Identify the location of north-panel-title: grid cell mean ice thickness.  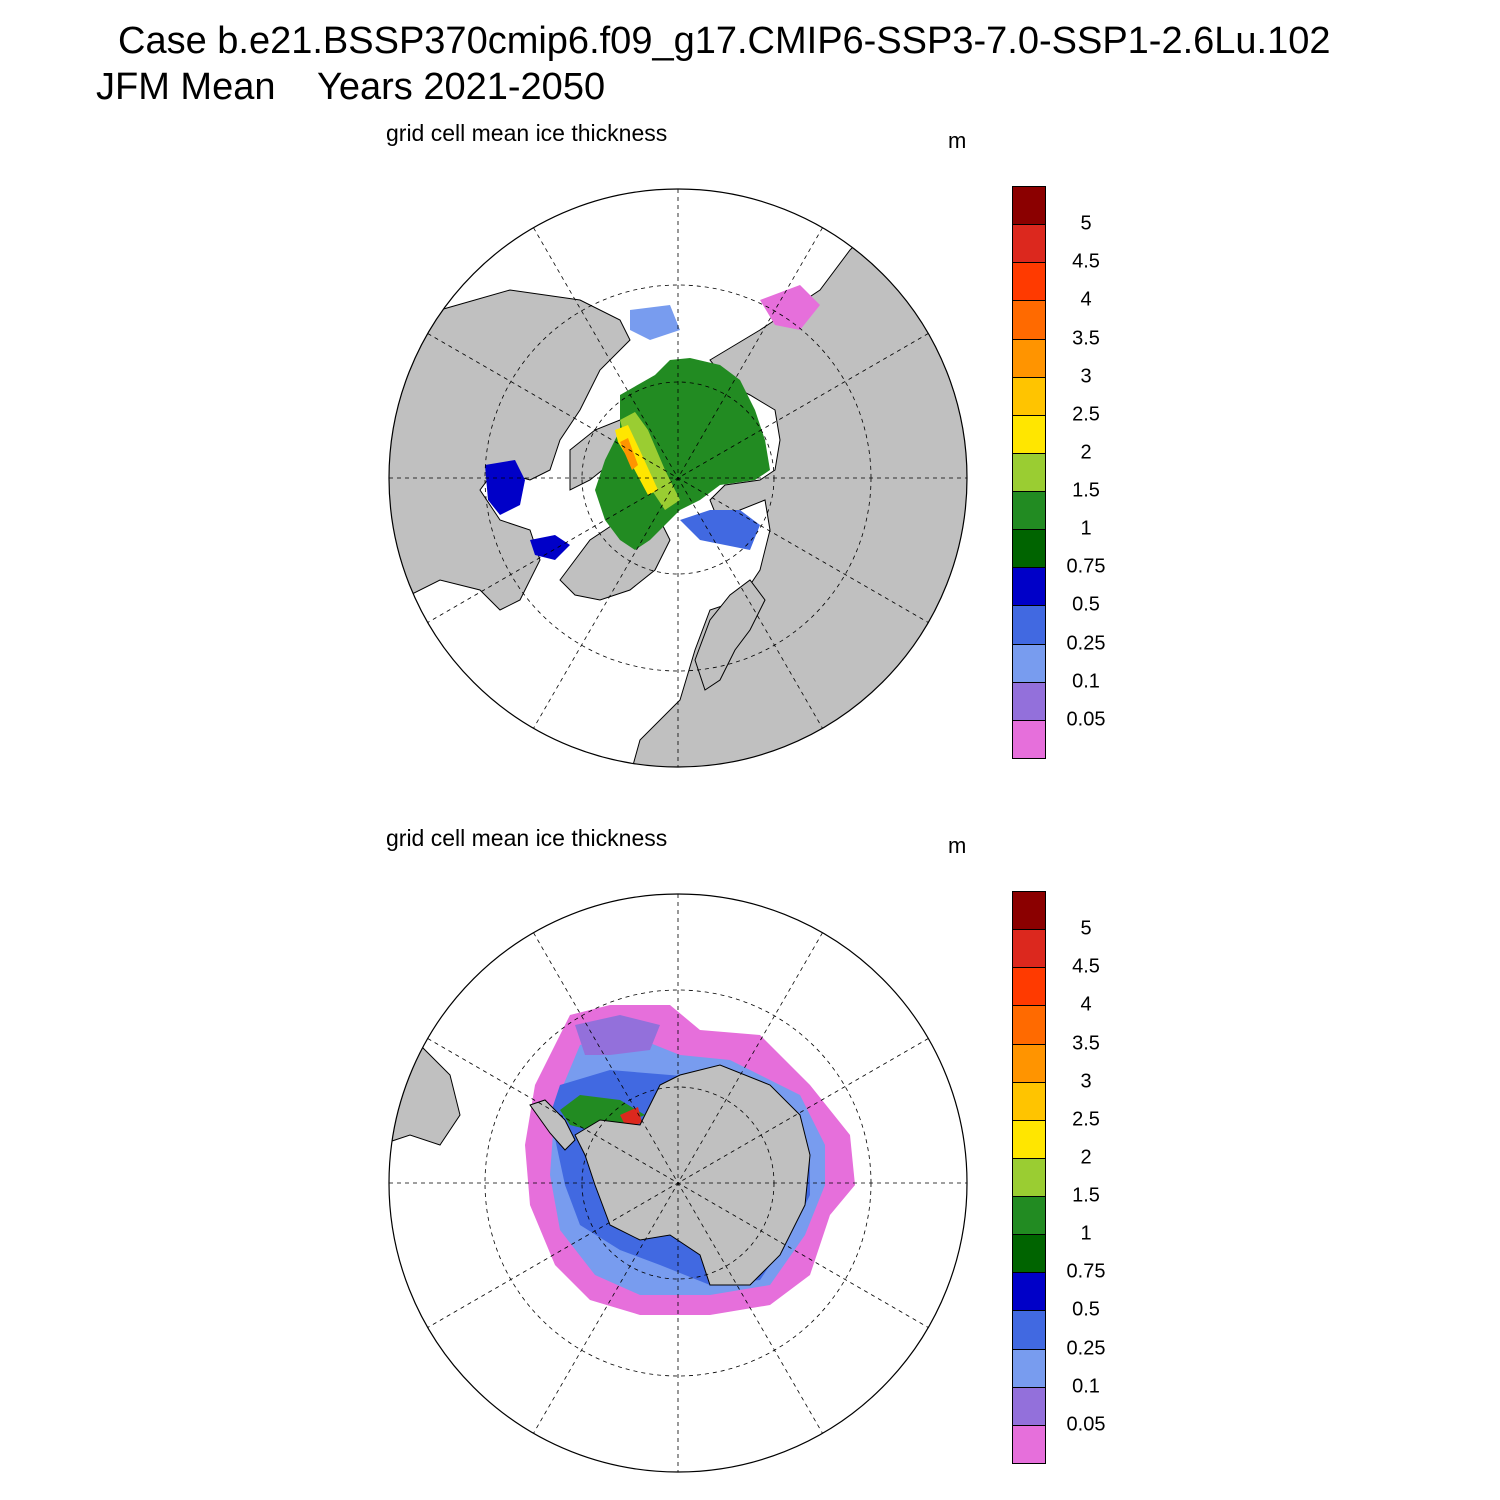
(527, 133).